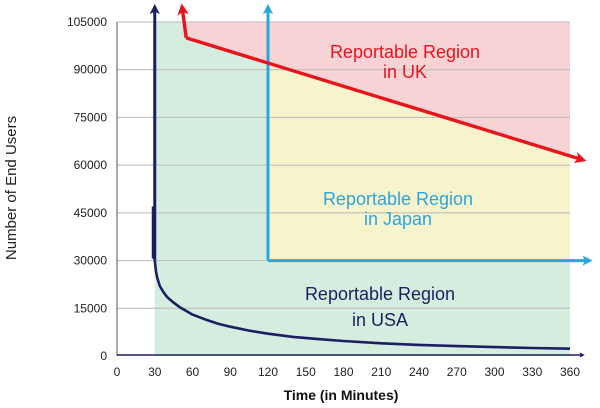 The width and height of the screenshot is (600, 408). Describe the element at coordinates (419, 372) in the screenshot. I see `x-tick-label: 240` at that location.